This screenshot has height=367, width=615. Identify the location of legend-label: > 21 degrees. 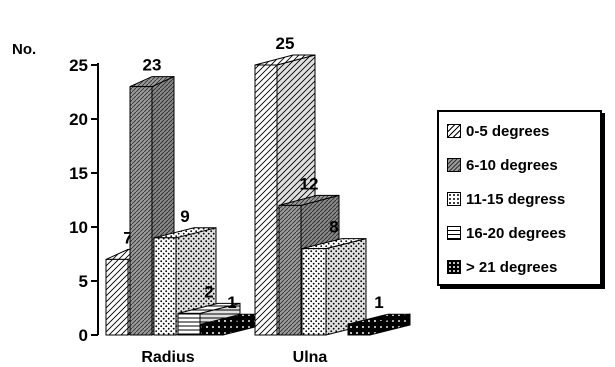
(512, 267).